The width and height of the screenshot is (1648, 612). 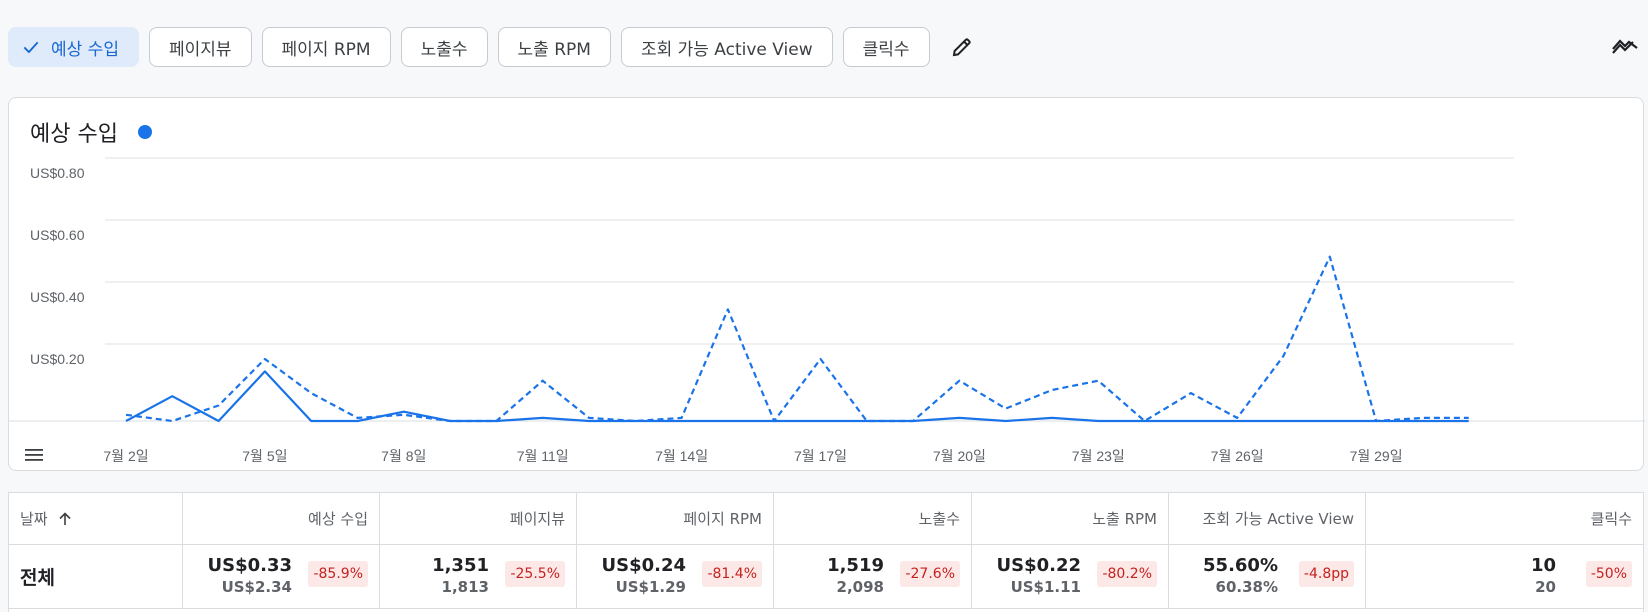 I want to click on x-tick-label: 7월 17일, so click(x=820, y=456).